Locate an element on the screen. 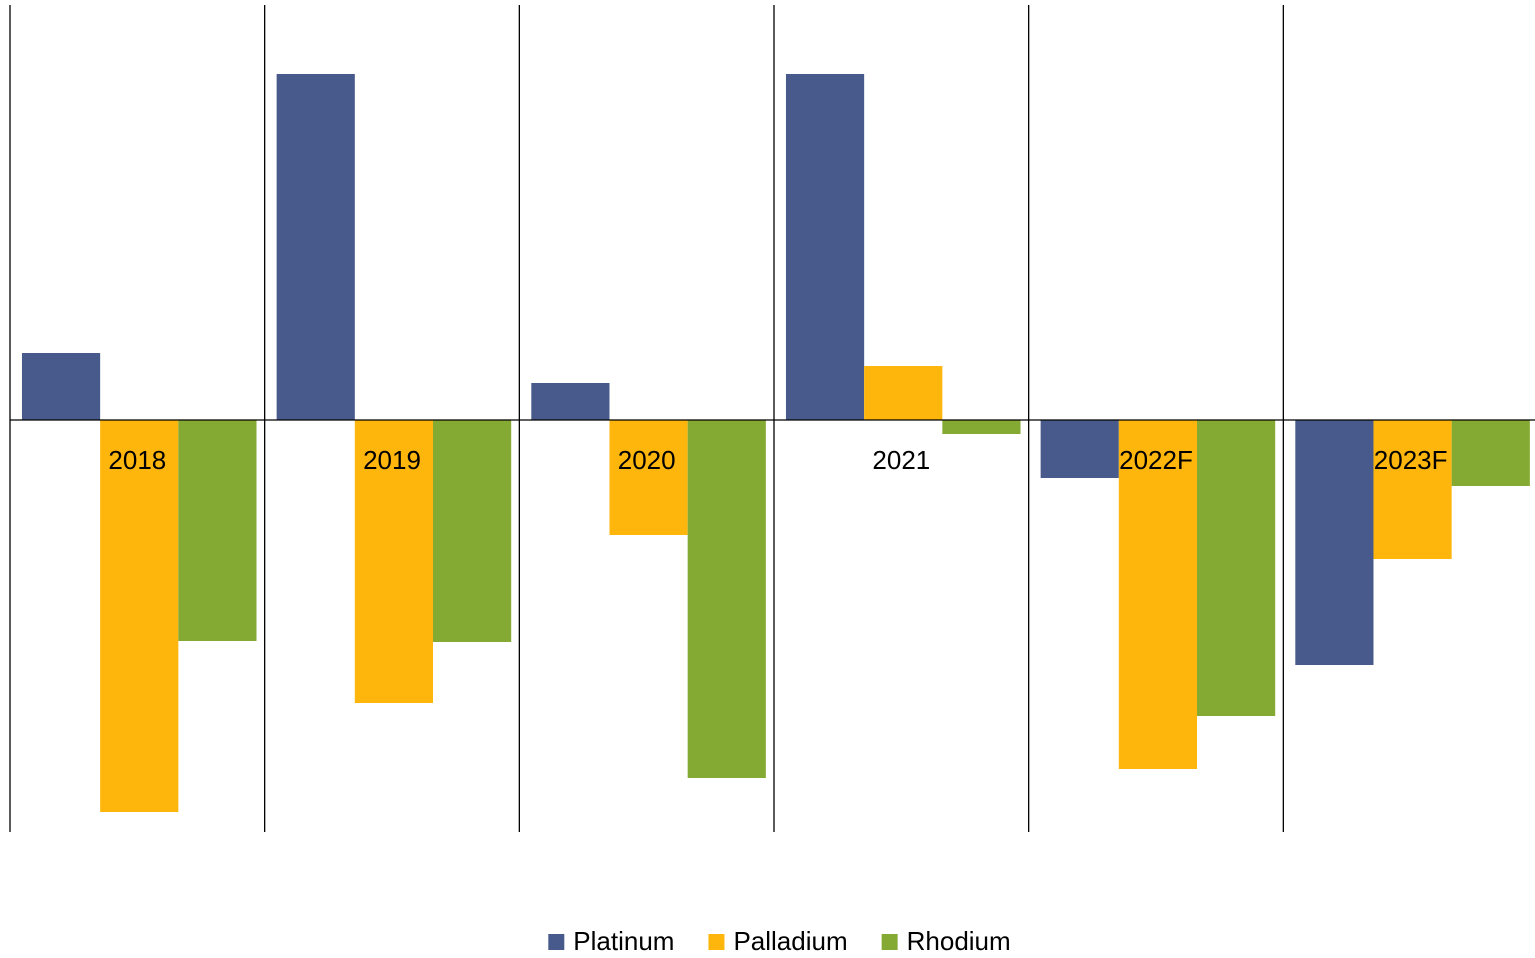  legend-label: Rhodium is located at coordinates (959, 941).